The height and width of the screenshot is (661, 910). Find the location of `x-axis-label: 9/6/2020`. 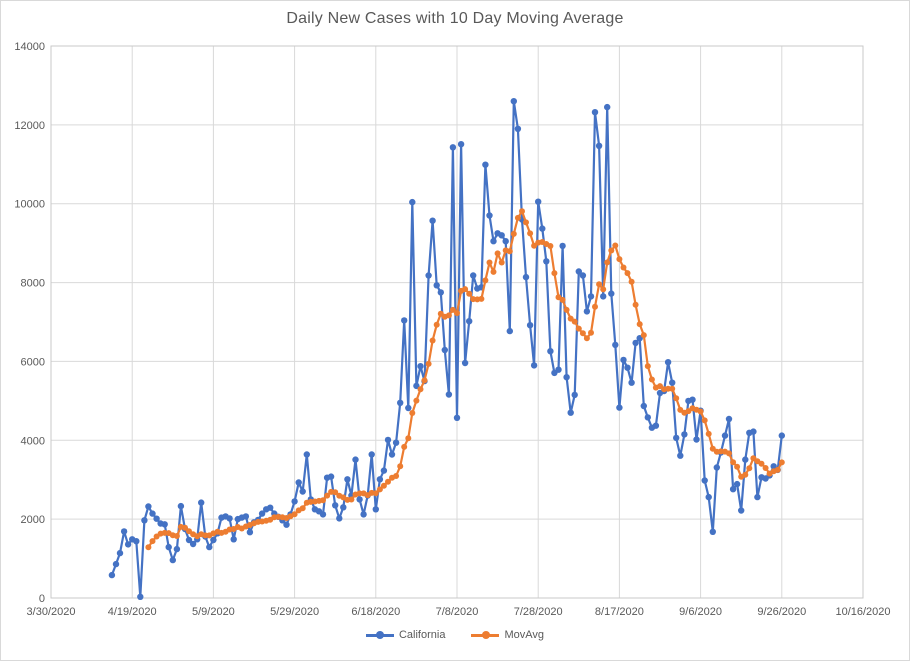

x-axis-label: 9/6/2020 is located at coordinates (700, 612).